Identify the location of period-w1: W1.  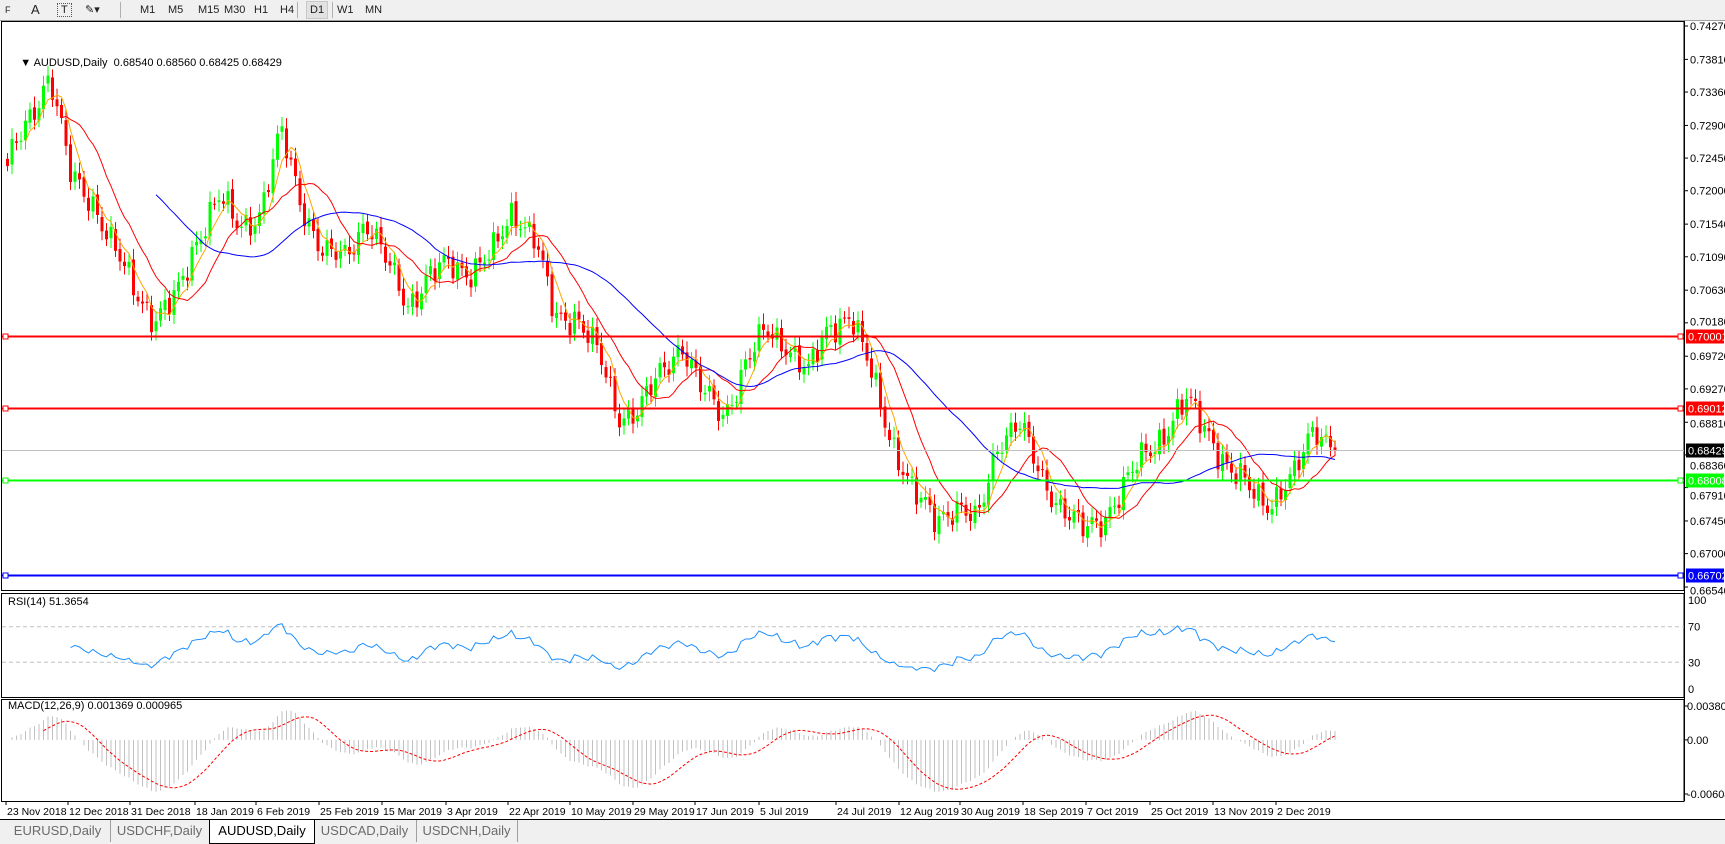
(345, 10).